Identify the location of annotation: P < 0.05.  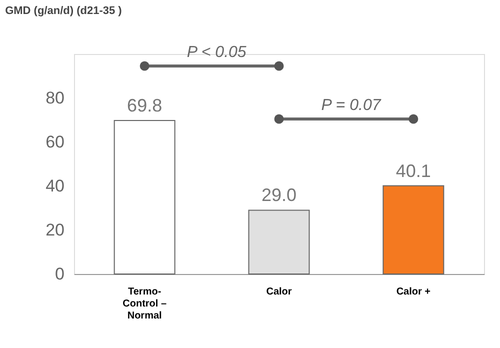
(216, 52).